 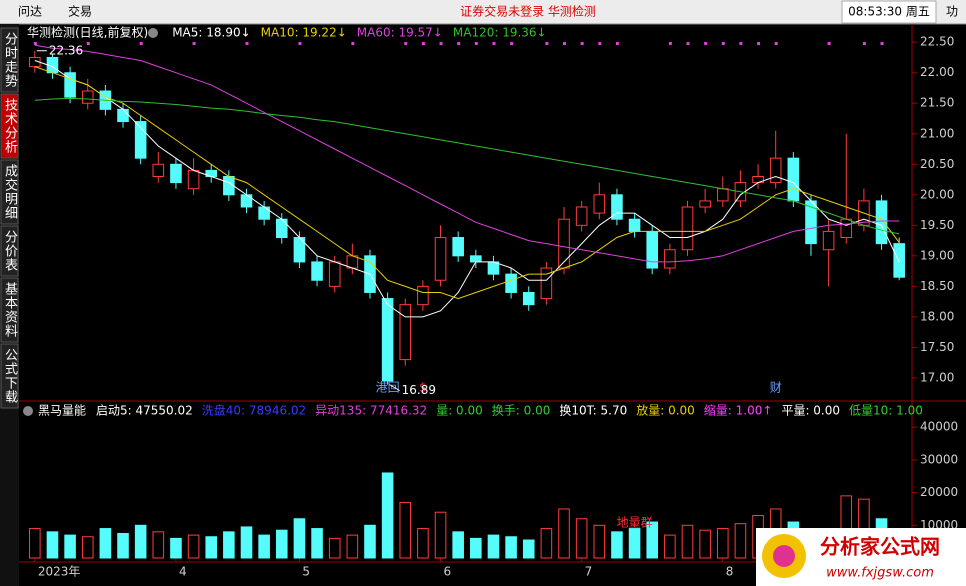 I want to click on watermark: 分析家公式网 www.fxjgsw.com, so click(x=861, y=557).